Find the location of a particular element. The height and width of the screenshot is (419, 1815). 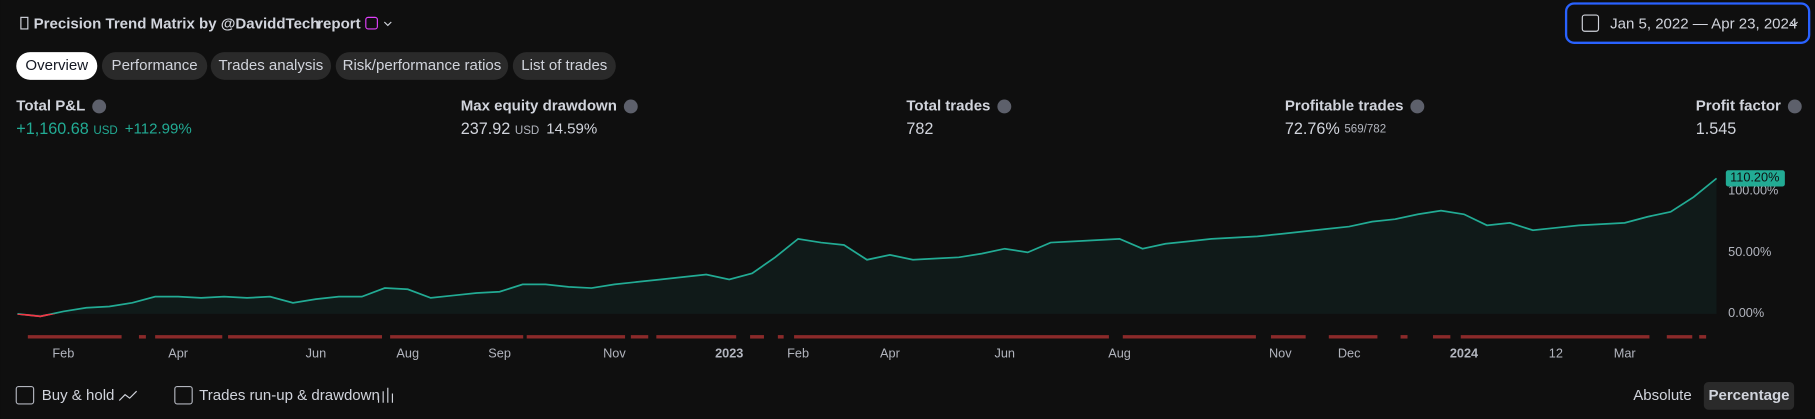

report-label: report is located at coordinates (338, 23).